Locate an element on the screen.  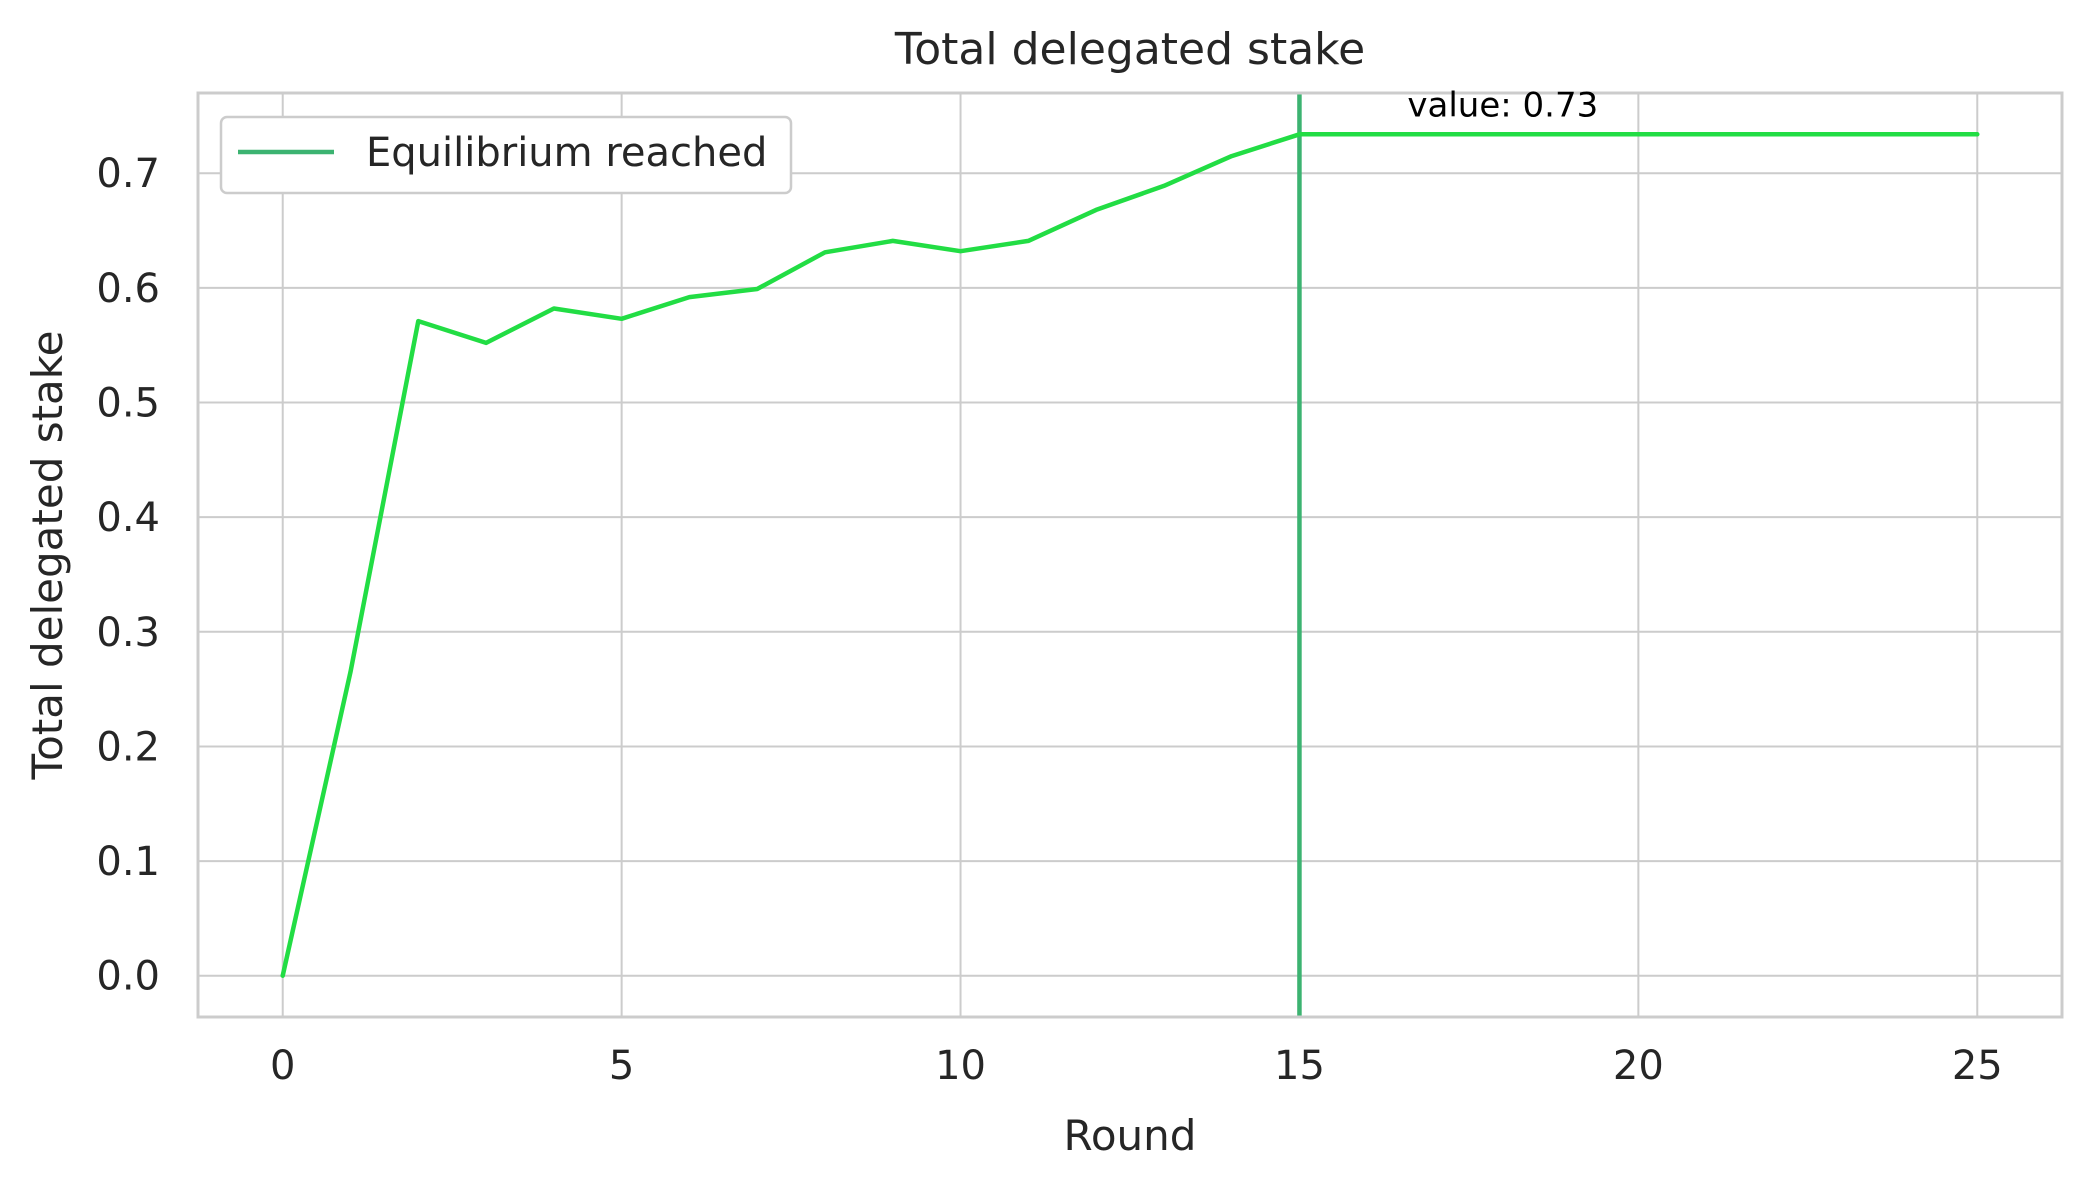
y-axis-label: Total delegated stake is located at coordinates (47, 556).